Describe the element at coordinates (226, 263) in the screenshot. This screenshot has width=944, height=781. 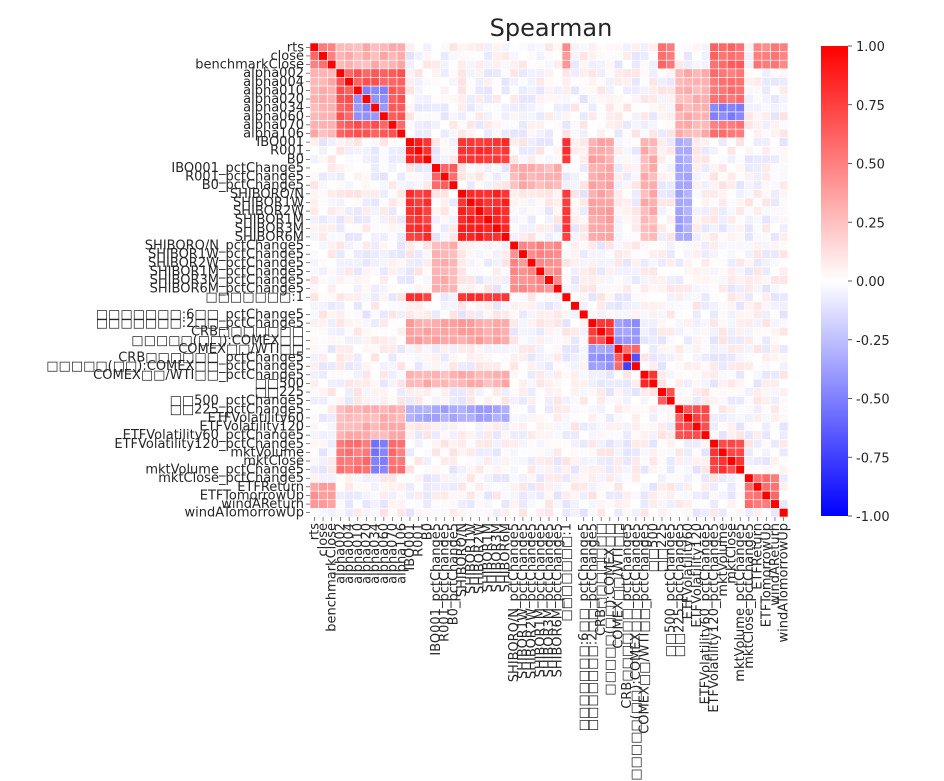
I see `y-tick-label: SHIBOR2W_pctChange5` at that location.